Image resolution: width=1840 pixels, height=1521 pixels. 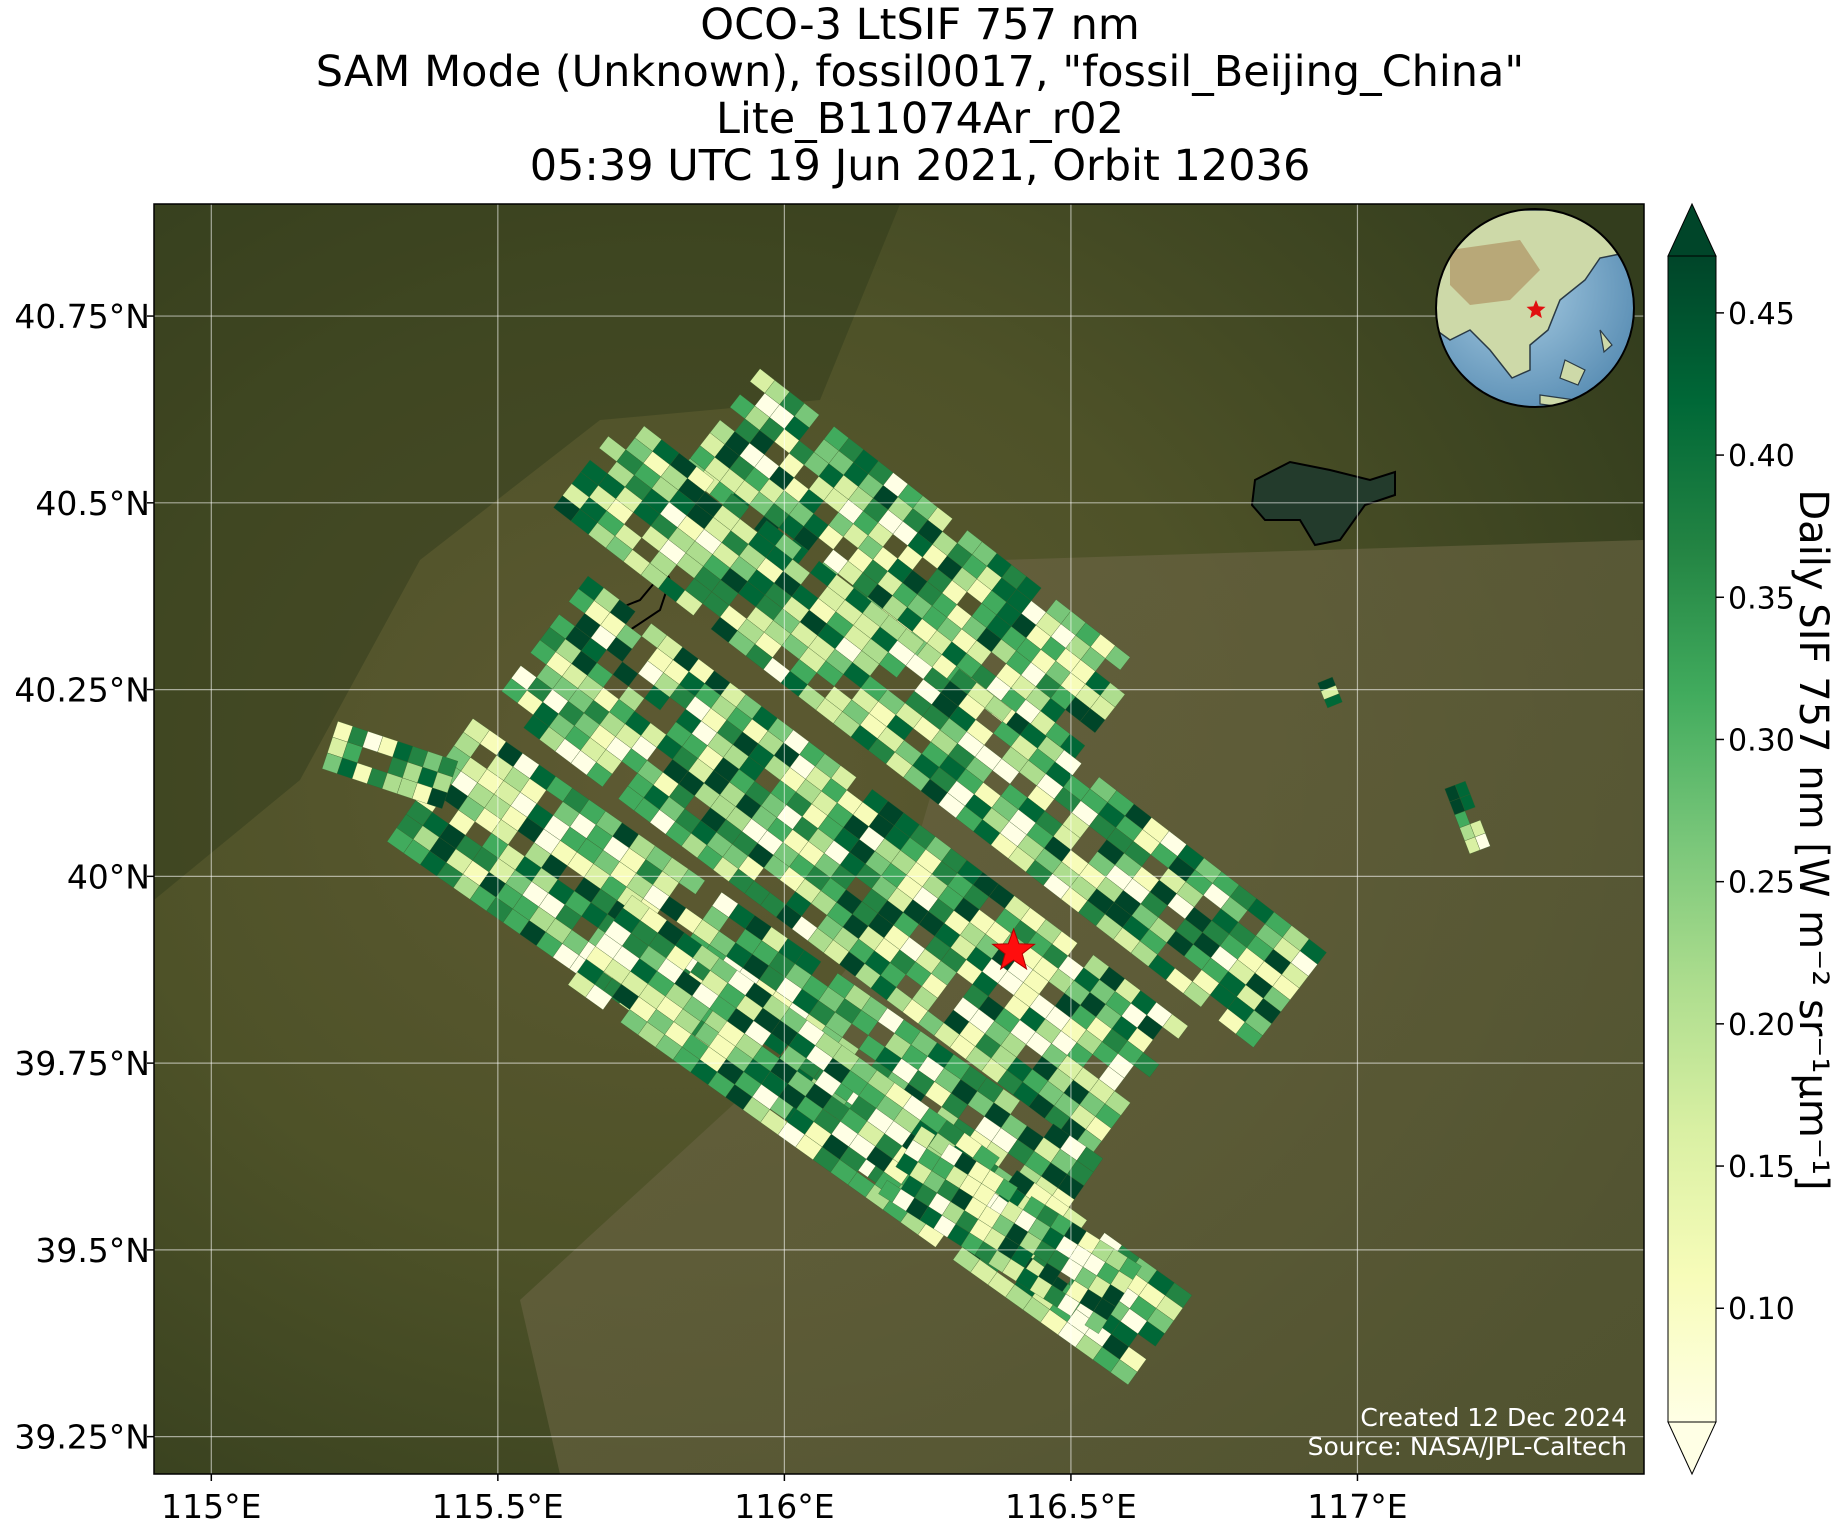 I want to click on globe-highlands, so click(x=1495, y=272).